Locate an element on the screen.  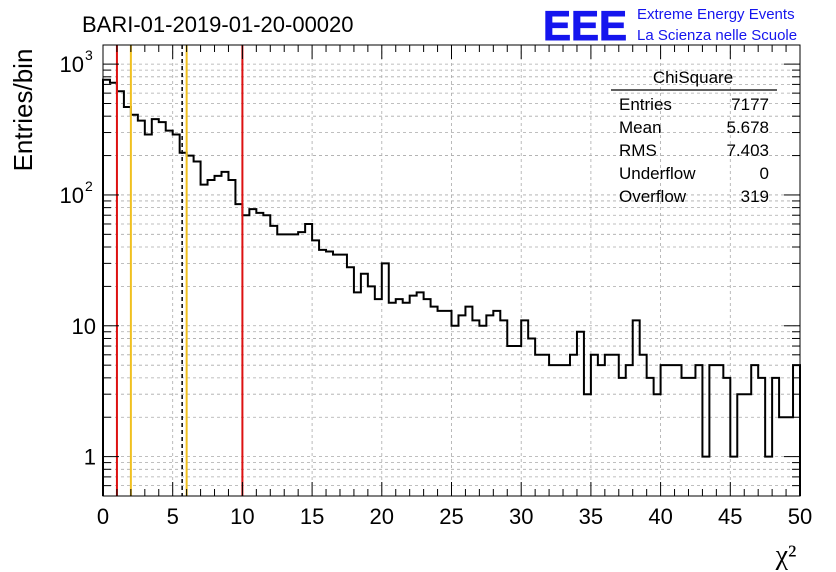
x-tick-label: 35 is located at coordinates (591, 516).